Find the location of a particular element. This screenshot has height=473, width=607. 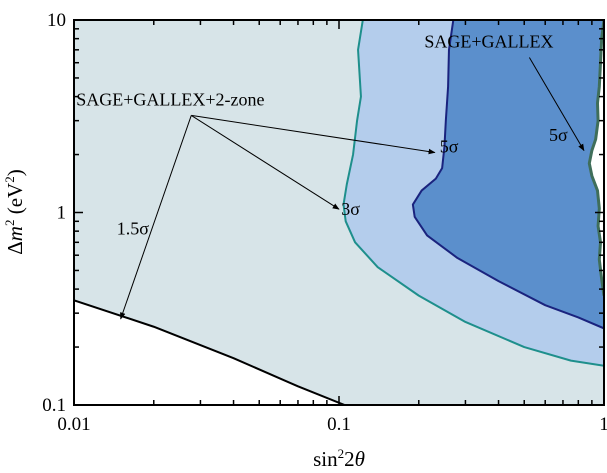

x-tick-label: 0.01 is located at coordinates (73, 424).